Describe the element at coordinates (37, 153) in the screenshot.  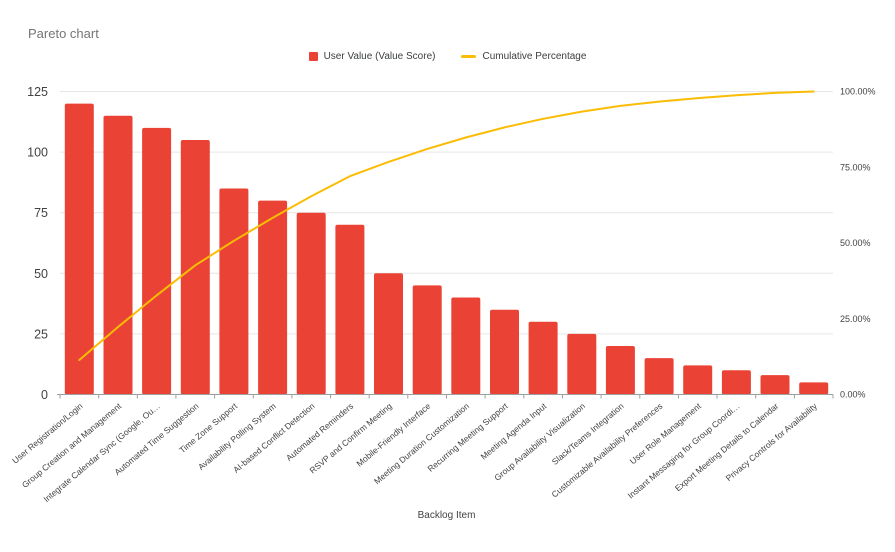
I see `y-axis-tick-label: 100` at that location.